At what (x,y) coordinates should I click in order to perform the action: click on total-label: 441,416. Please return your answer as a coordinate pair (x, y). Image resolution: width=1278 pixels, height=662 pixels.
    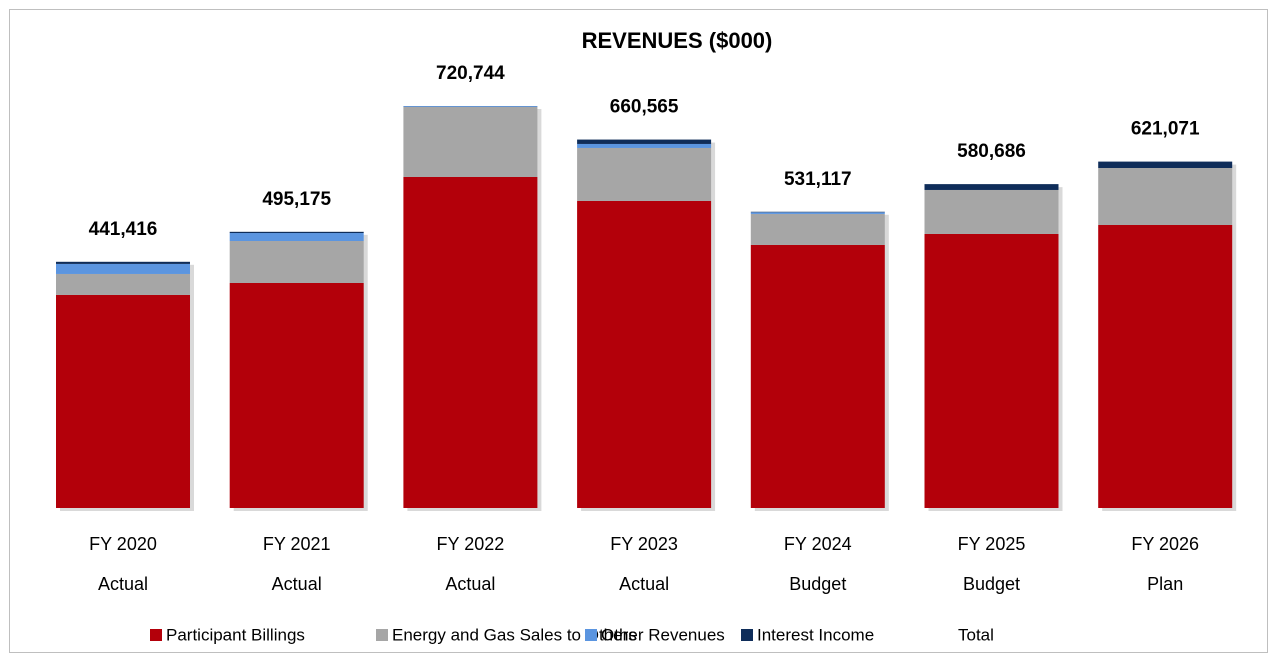
    Looking at the image, I should click on (123, 229).